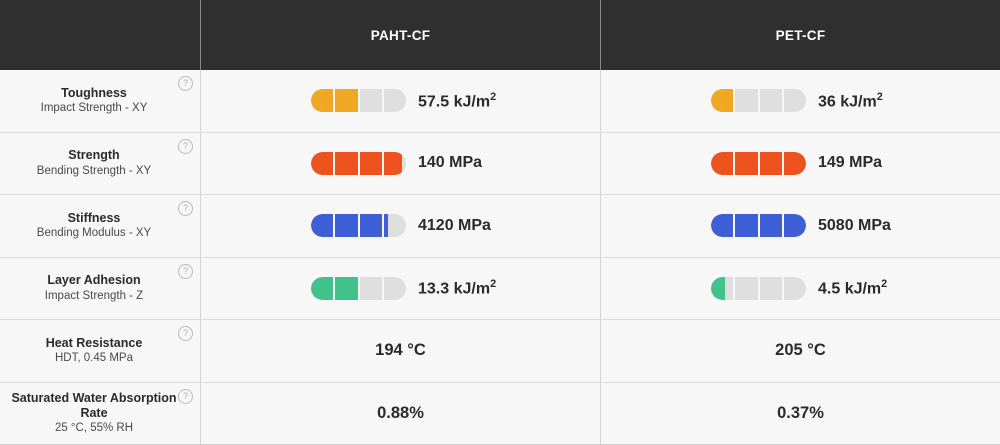 This screenshot has width=1000, height=445. What do you see at coordinates (100, 351) in the screenshot?
I see `property-cell: Heat Resistance HDT, 0.45 MPa?` at bounding box center [100, 351].